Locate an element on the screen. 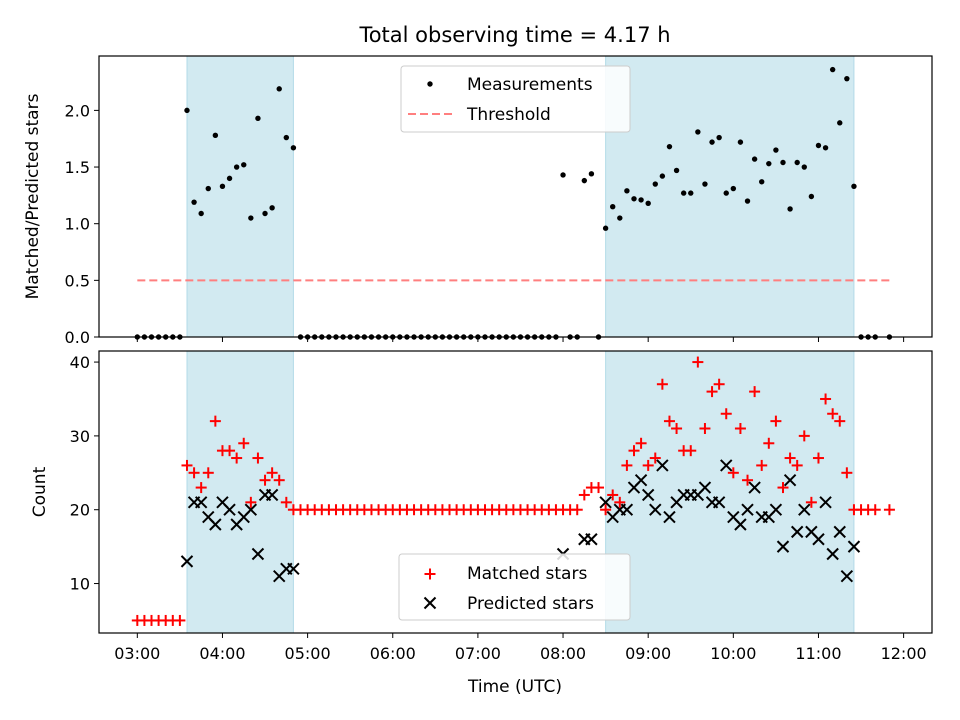 Image resolution: width=960 pixels, height=720 pixels. top-y-tick-label: 1.5 is located at coordinates (77, 167).